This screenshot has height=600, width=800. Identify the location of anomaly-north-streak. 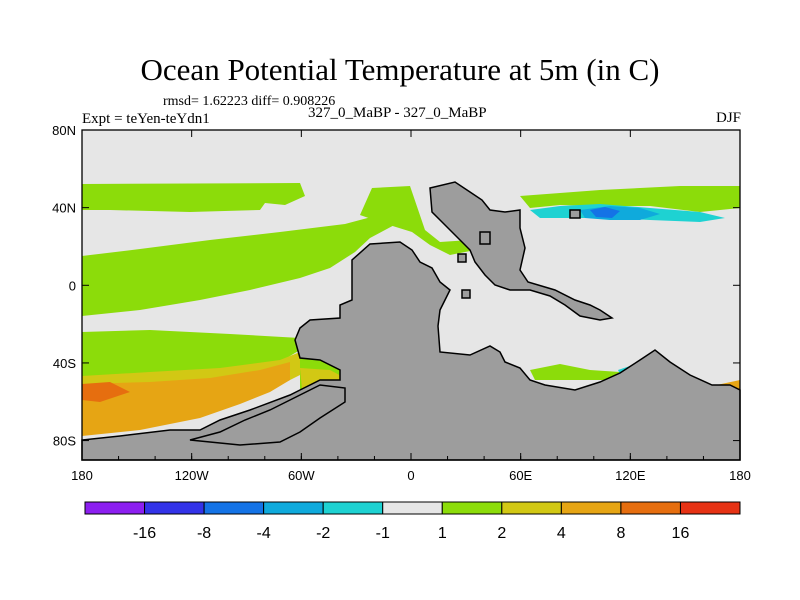
(417, 220).